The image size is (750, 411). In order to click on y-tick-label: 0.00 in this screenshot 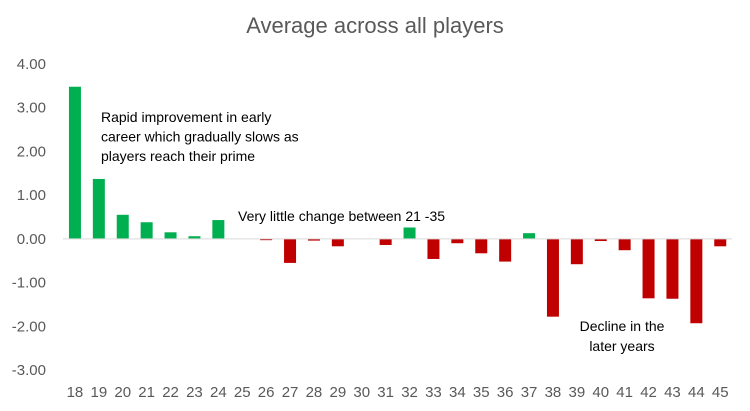, I will do `click(31, 239)`.